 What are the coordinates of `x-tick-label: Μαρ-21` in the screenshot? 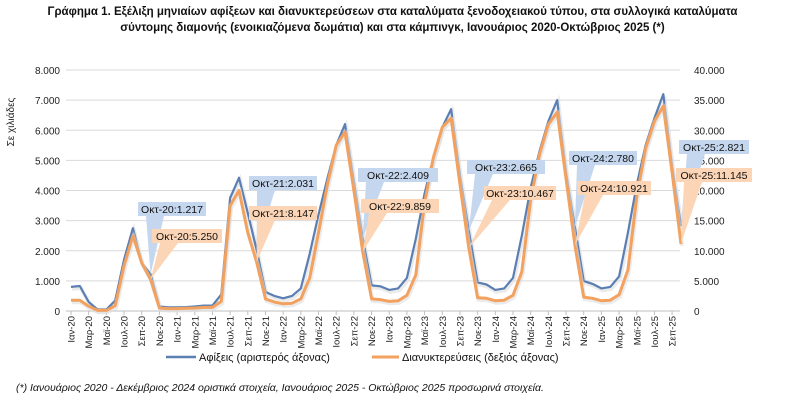 It's located at (195, 332).